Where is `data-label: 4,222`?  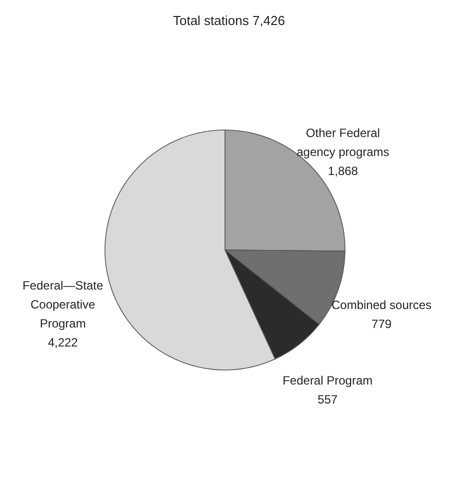 data-label: 4,222 is located at coordinates (63, 342).